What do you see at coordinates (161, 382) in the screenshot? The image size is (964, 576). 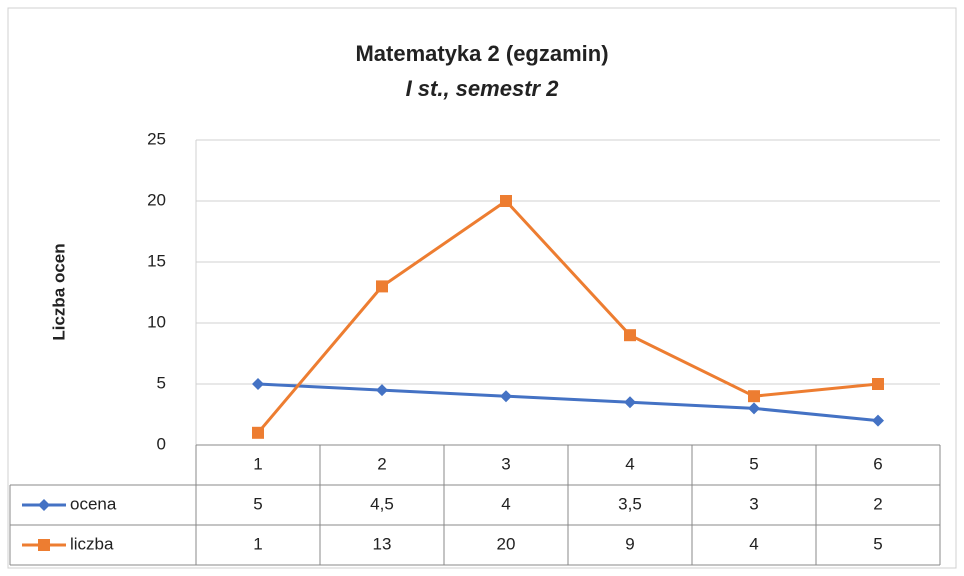 I see `y-tick-label: 5` at bounding box center [161, 382].